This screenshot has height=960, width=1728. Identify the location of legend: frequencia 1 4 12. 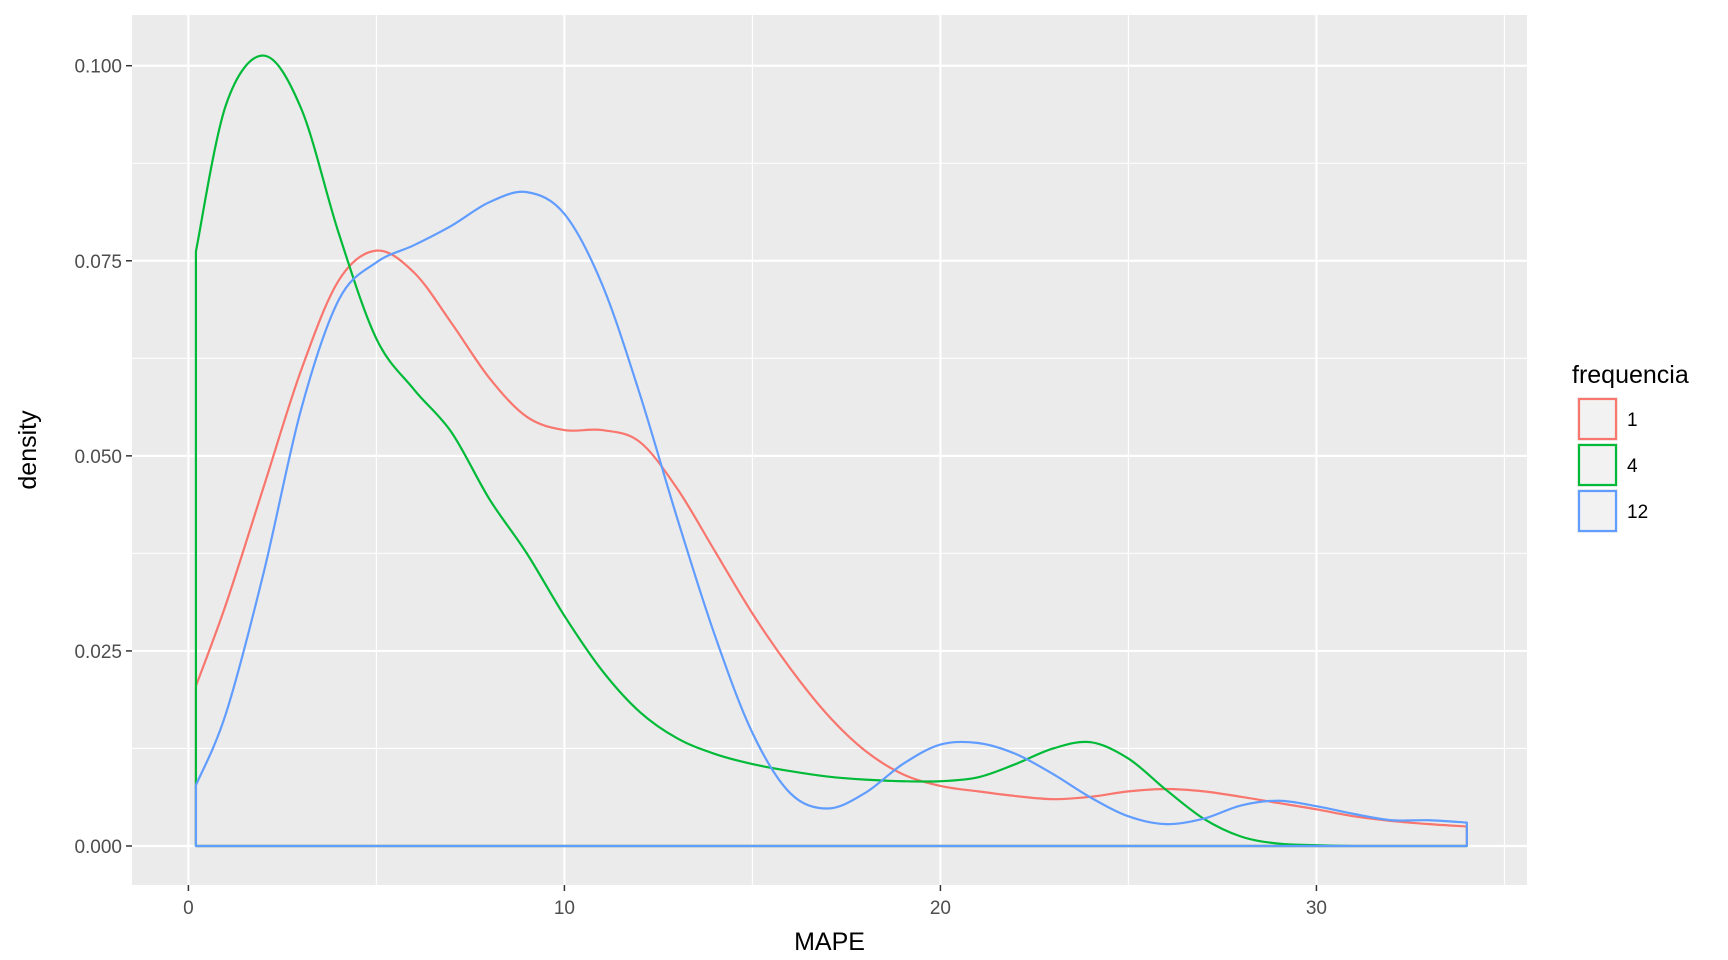
(1630, 447).